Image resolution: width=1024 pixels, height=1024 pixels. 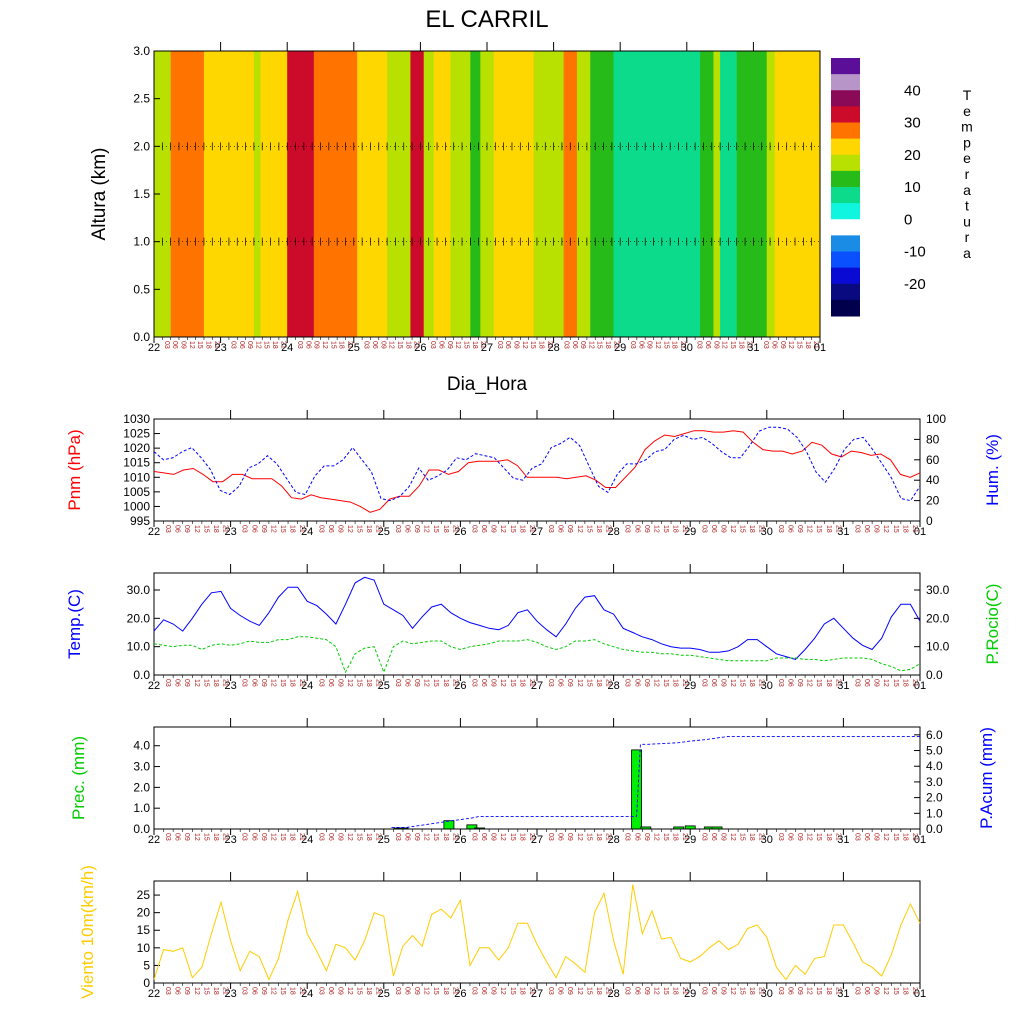 What do you see at coordinates (934, 735) in the screenshot?
I see `right-y-tick-label: 6.0` at bounding box center [934, 735].